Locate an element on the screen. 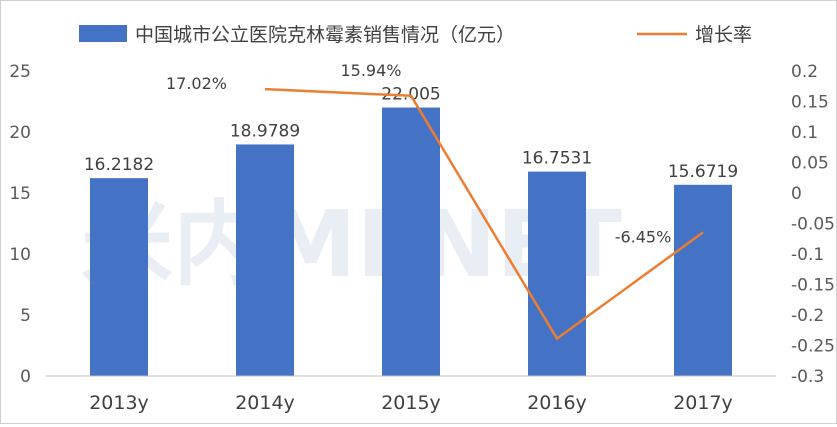  bar-2014y is located at coordinates (265, 260).